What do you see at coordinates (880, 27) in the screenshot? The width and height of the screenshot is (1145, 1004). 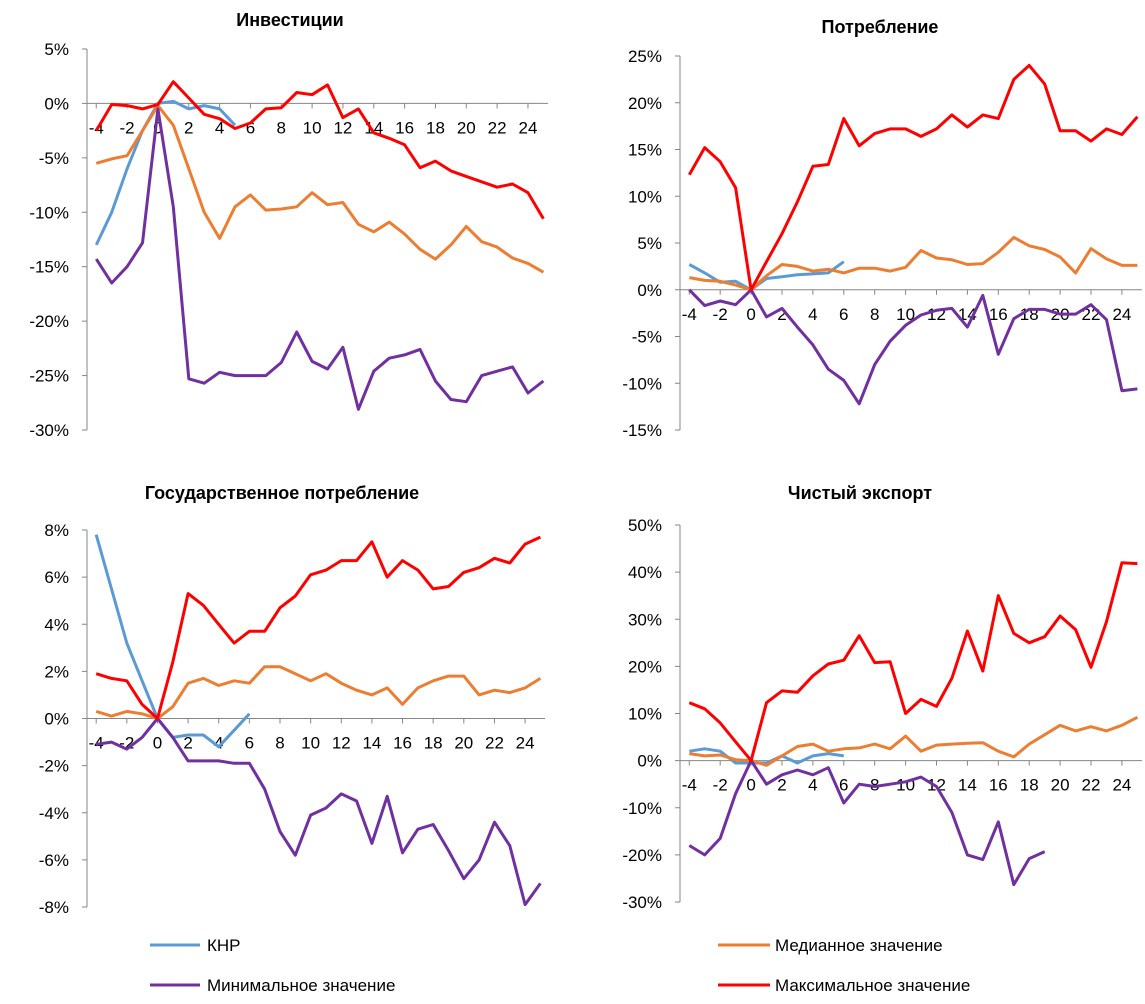 I see `chart-title: Потребление` at bounding box center [880, 27].